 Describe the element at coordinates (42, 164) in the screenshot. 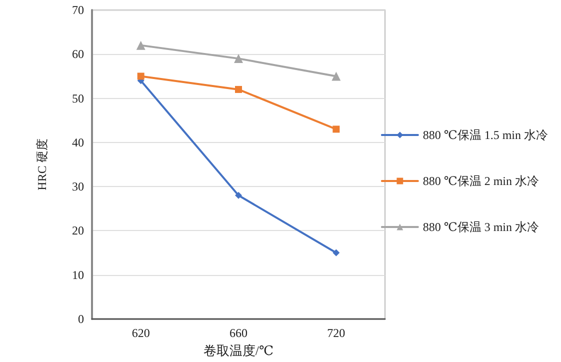

I see `y-axis-title: HRC 硬度` at that location.